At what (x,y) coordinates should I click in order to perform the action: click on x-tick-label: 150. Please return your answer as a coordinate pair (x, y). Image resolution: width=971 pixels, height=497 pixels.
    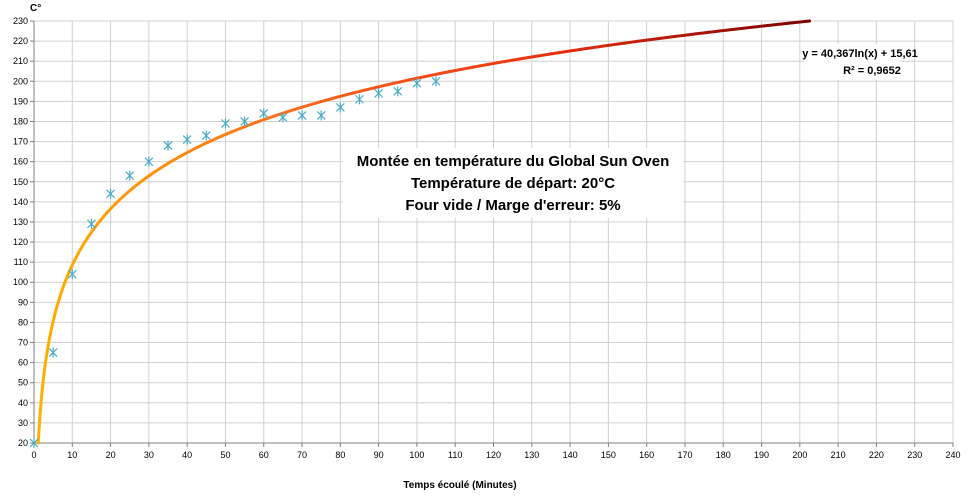
    Looking at the image, I should click on (608, 455).